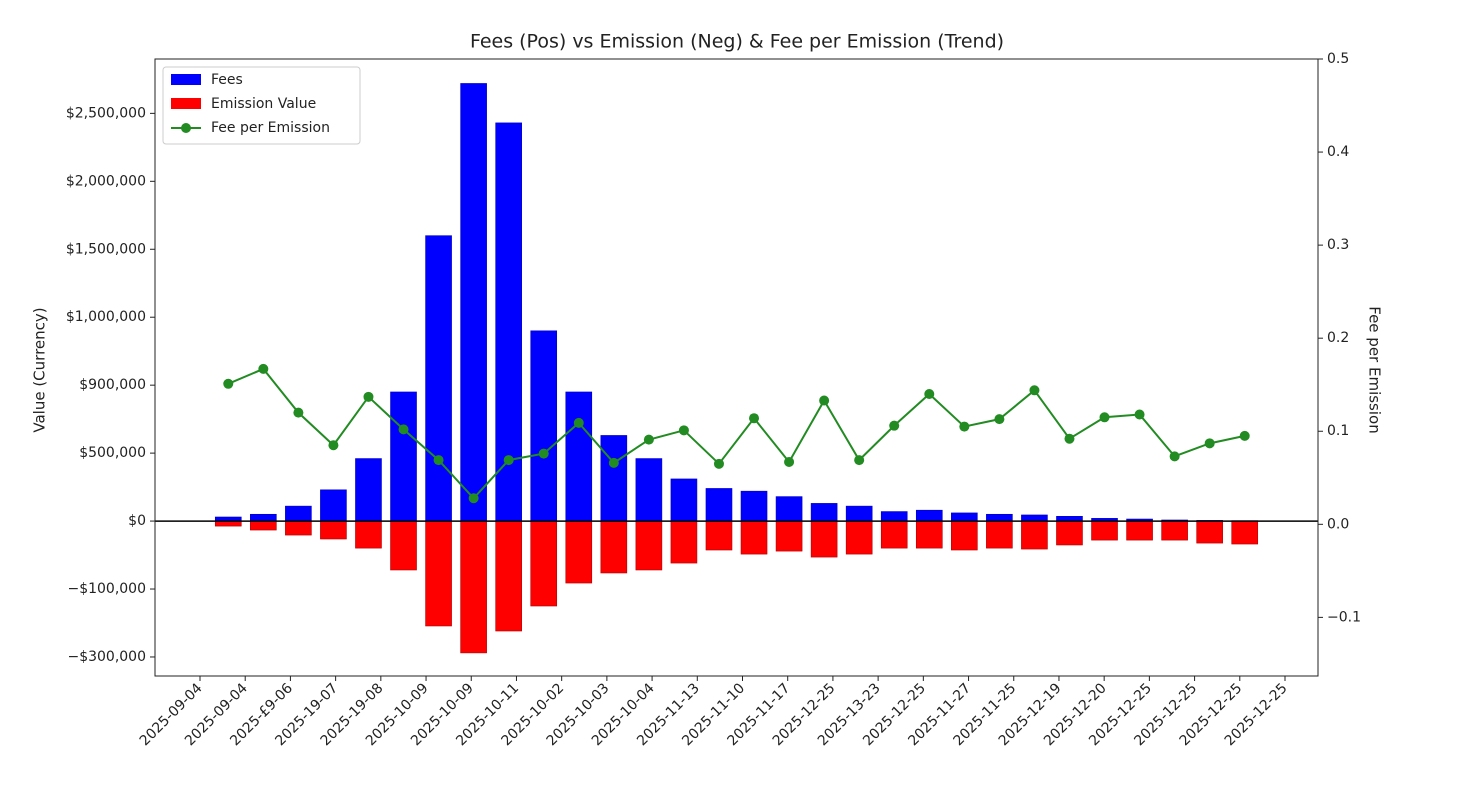 Image resolution: width=1474 pixels, height=794 pixels. Describe the element at coordinates (1338, 338) in the screenshot. I see `y2-tick-label: 0.2` at that location.